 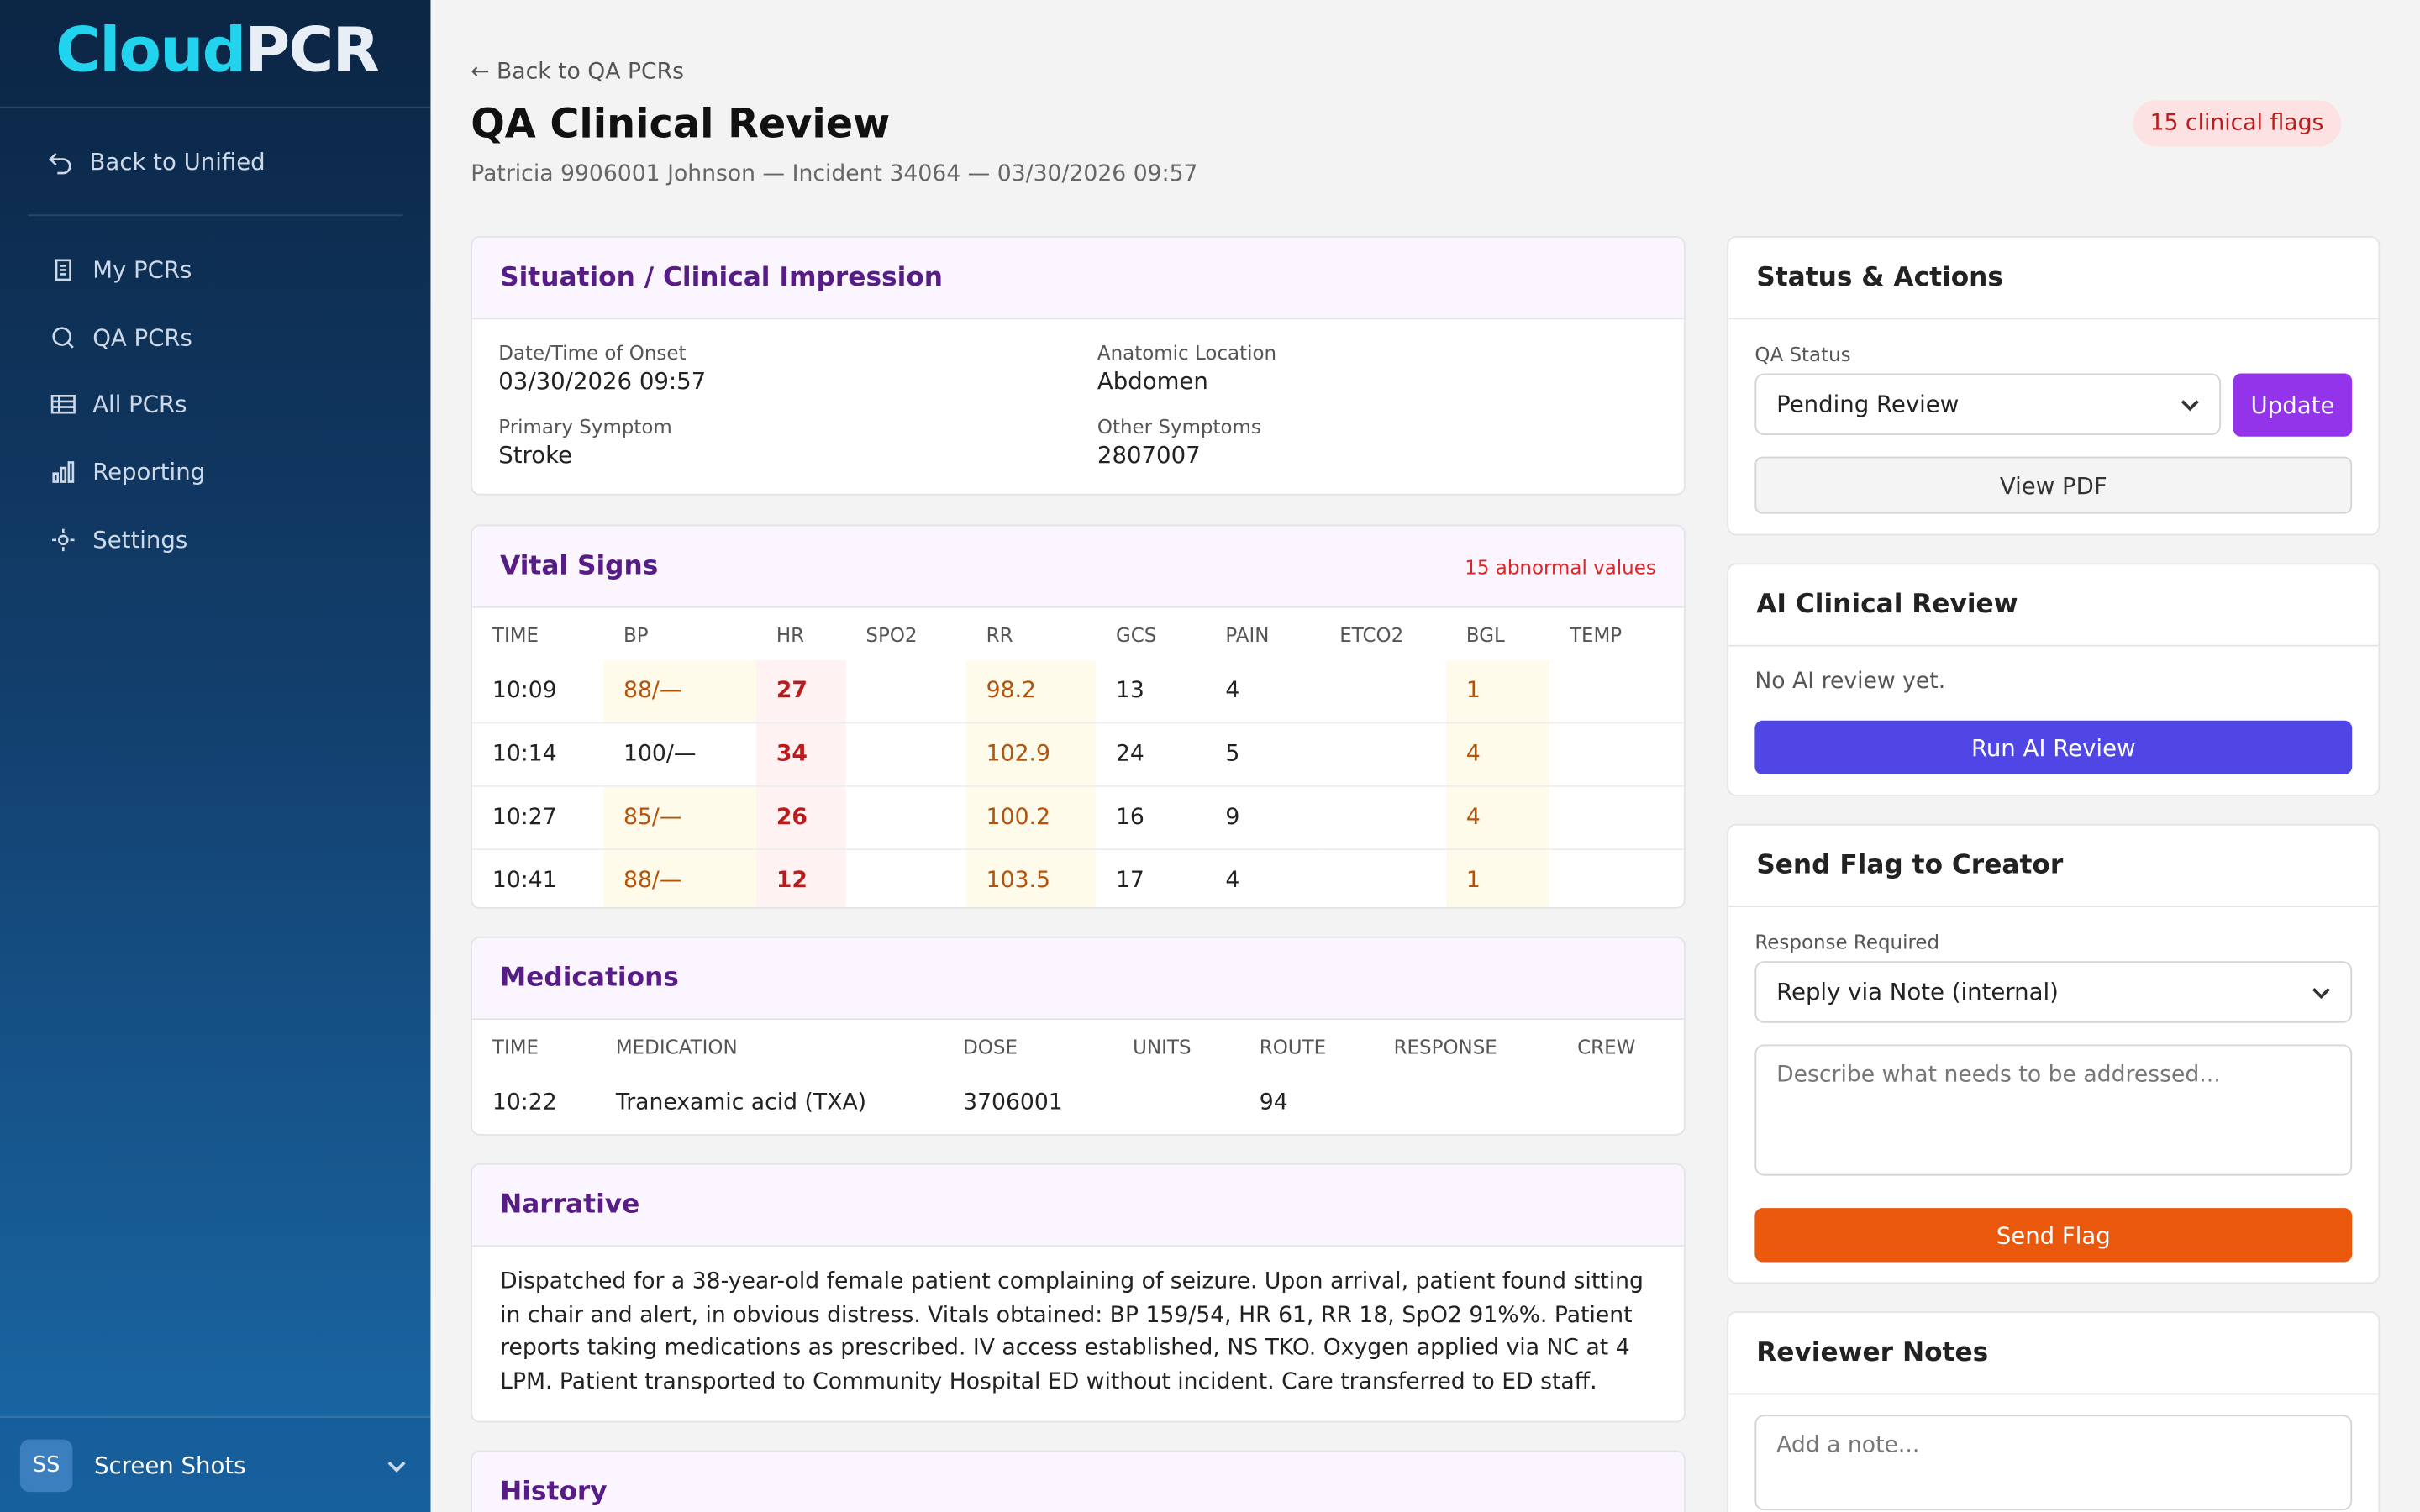 I want to click on column-header: RR, so click(x=999, y=634).